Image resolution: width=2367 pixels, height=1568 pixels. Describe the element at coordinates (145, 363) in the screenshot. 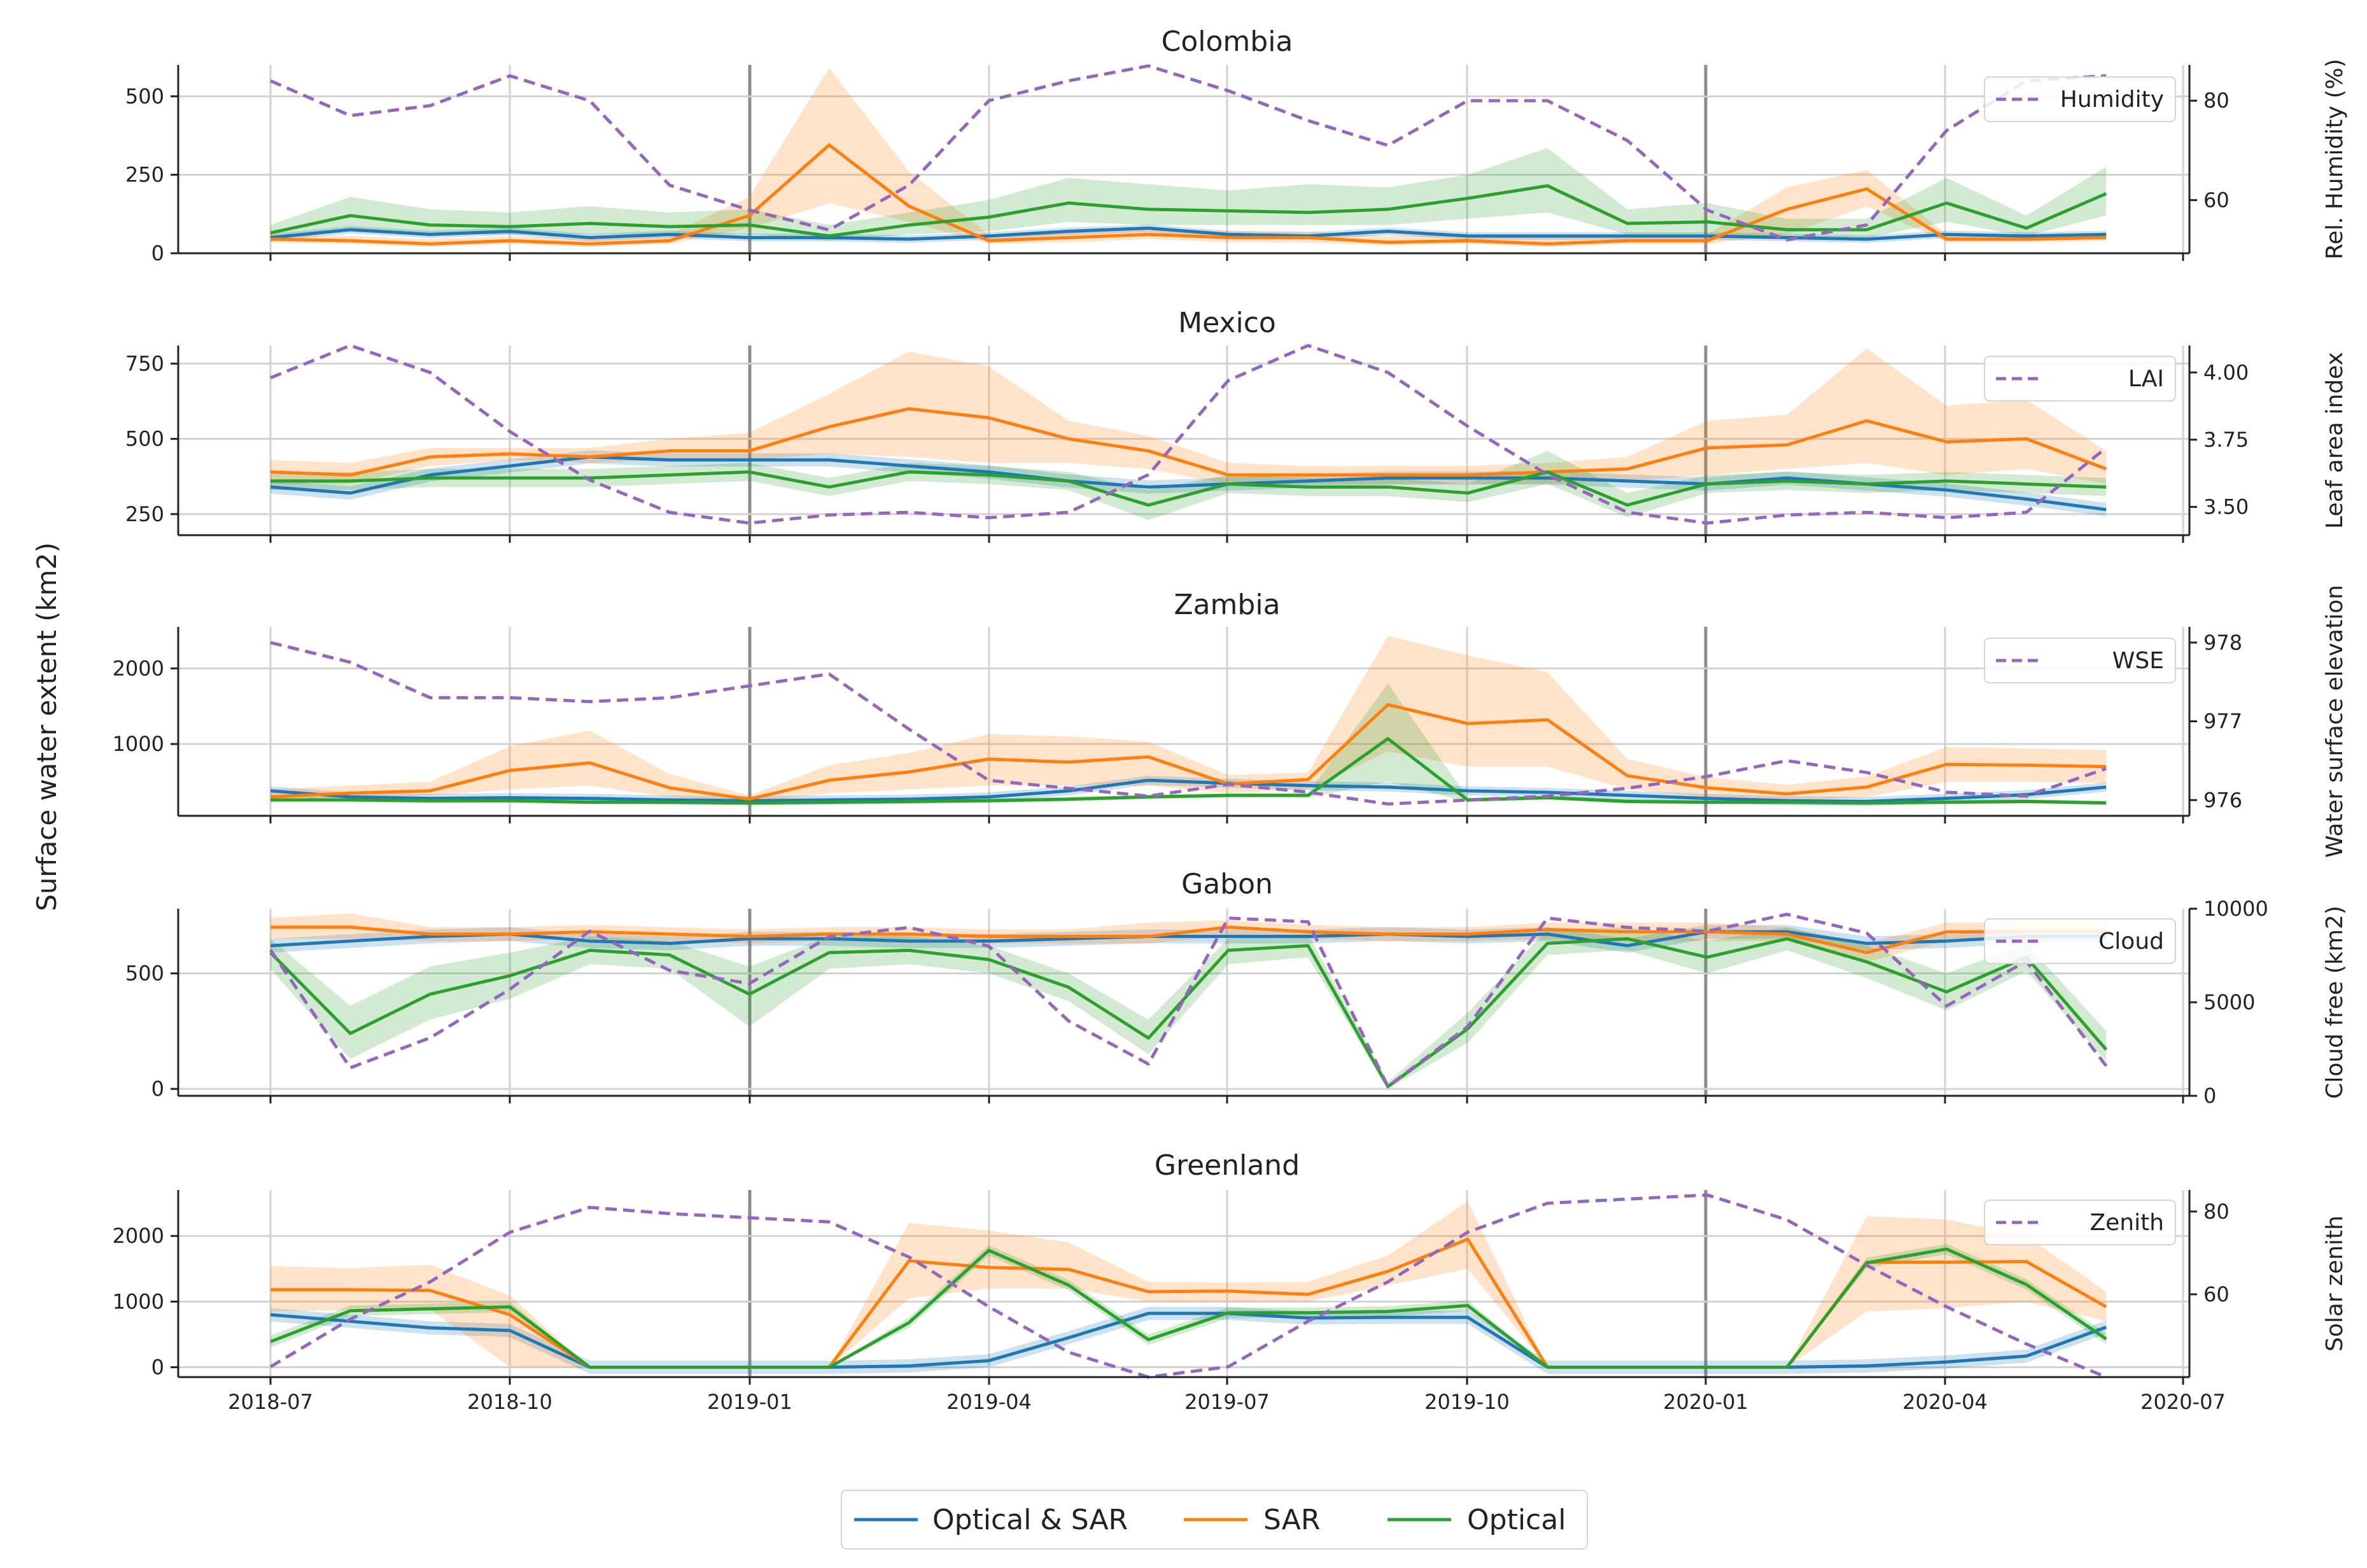

I see `y-tick-label: 750` at that location.